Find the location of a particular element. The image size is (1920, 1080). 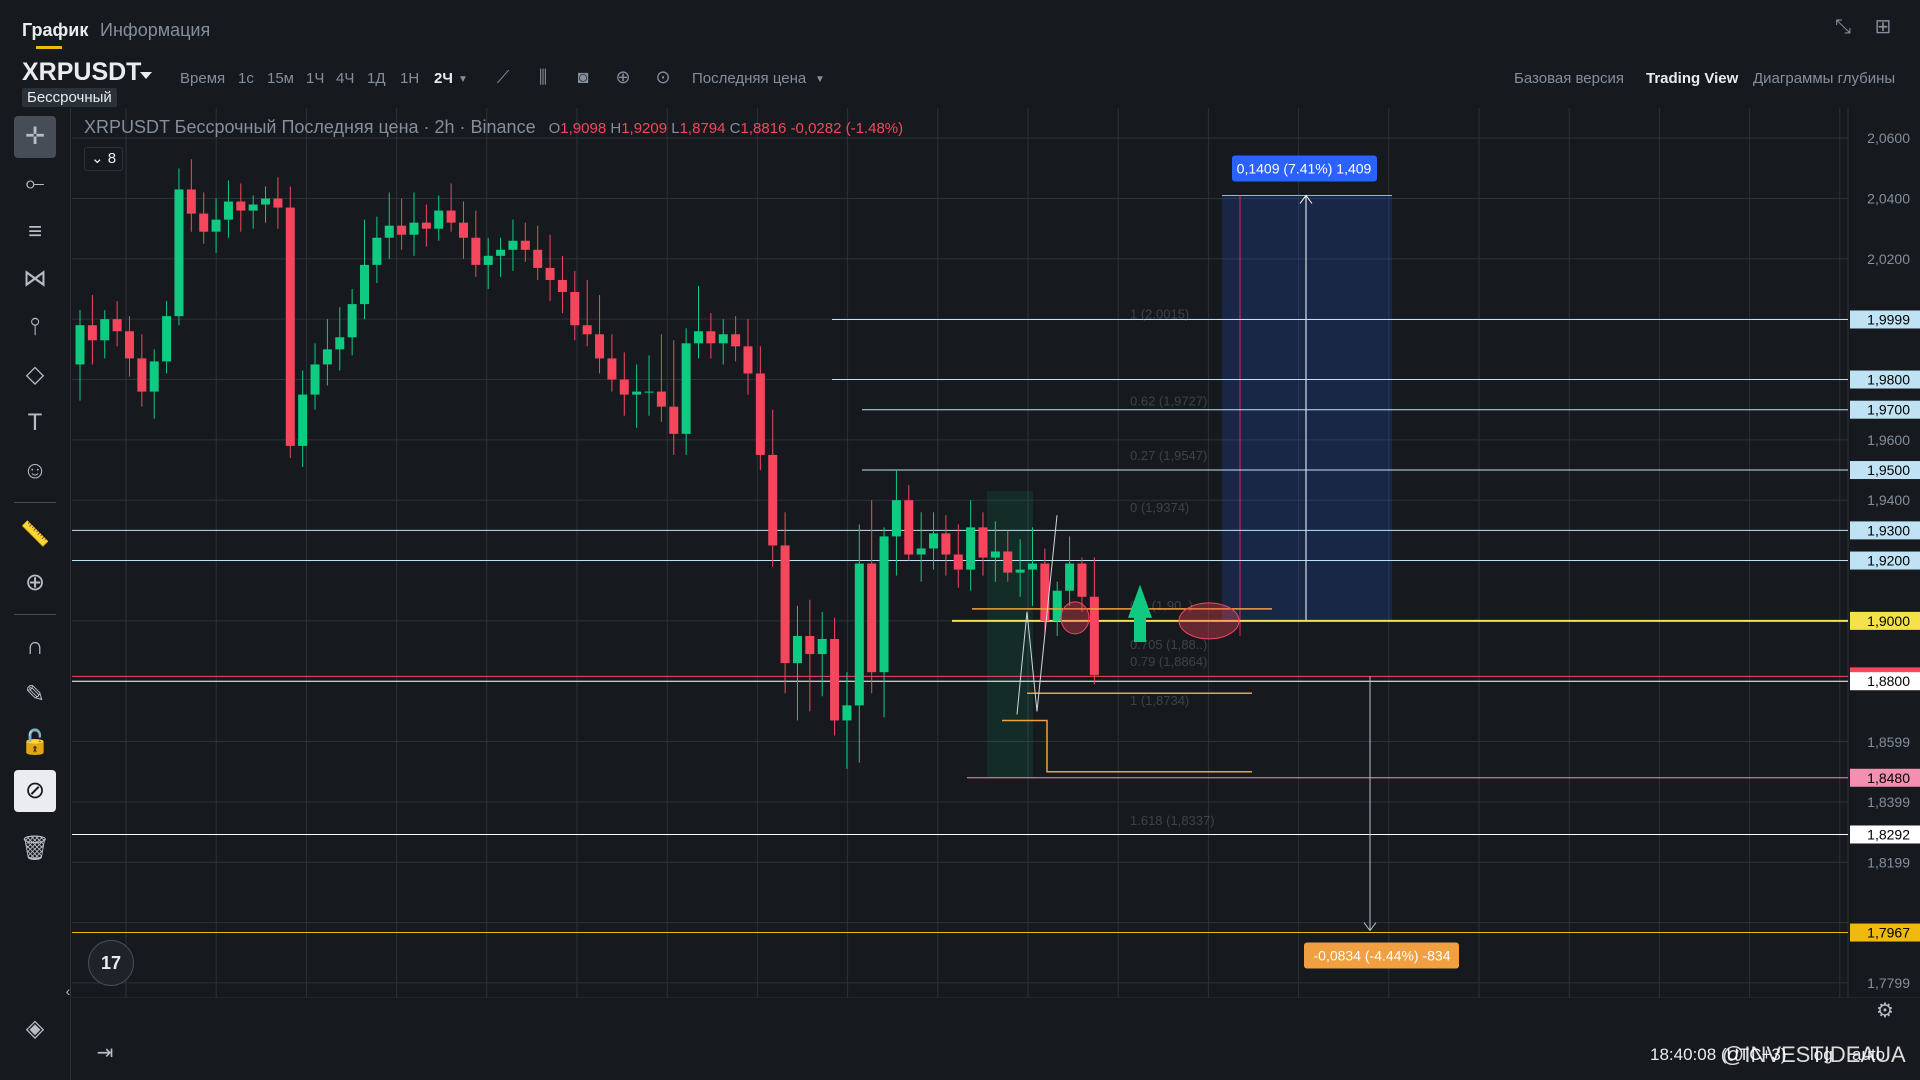

draw-mode-icon: ✎ is located at coordinates (35, 694).